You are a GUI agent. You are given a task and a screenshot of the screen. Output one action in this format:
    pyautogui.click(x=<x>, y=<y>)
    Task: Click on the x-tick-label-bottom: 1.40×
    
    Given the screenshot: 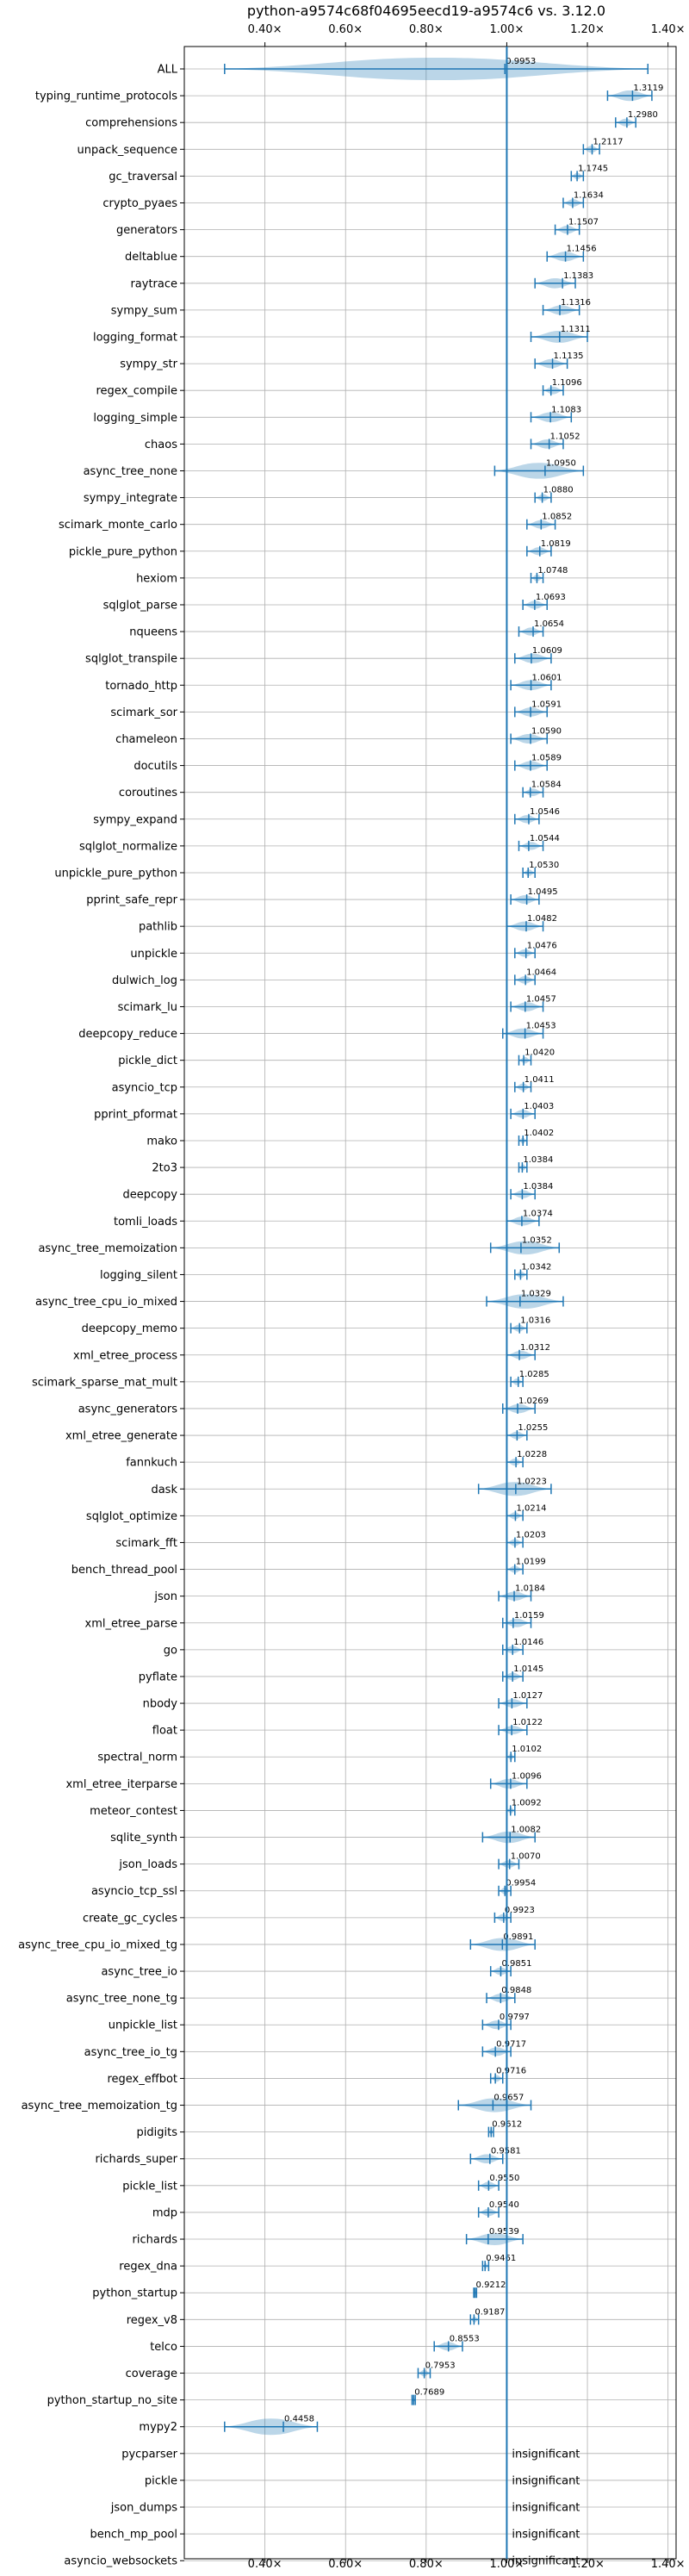 What is the action you would take?
    pyautogui.click(x=668, y=2564)
    